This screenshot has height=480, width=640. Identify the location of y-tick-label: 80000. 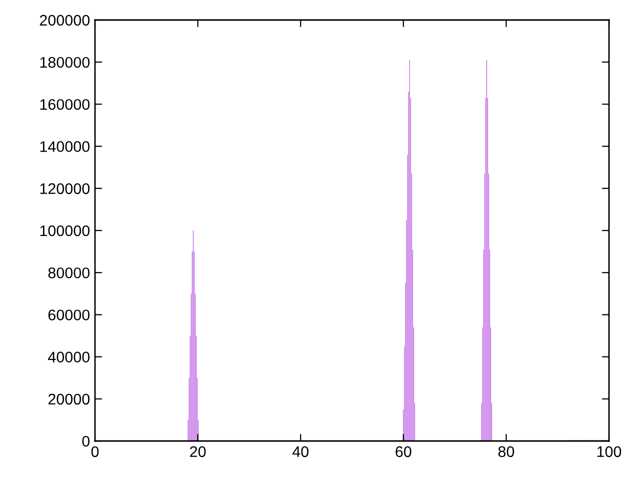
(69, 272).